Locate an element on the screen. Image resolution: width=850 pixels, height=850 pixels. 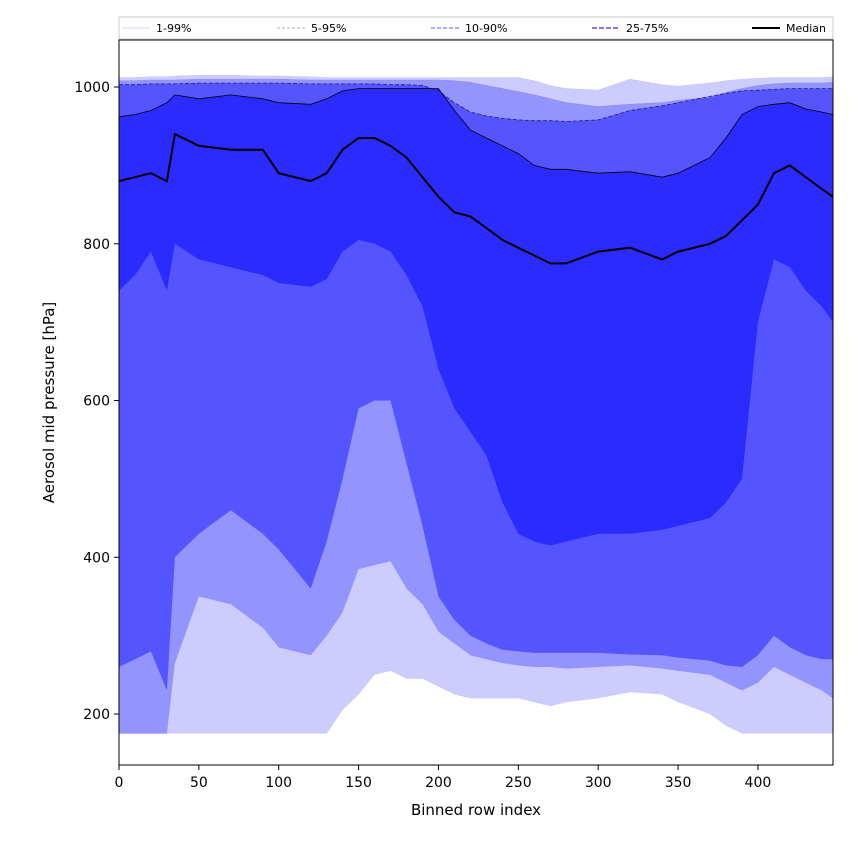
y-tick-label: 200 is located at coordinates (96, 715).